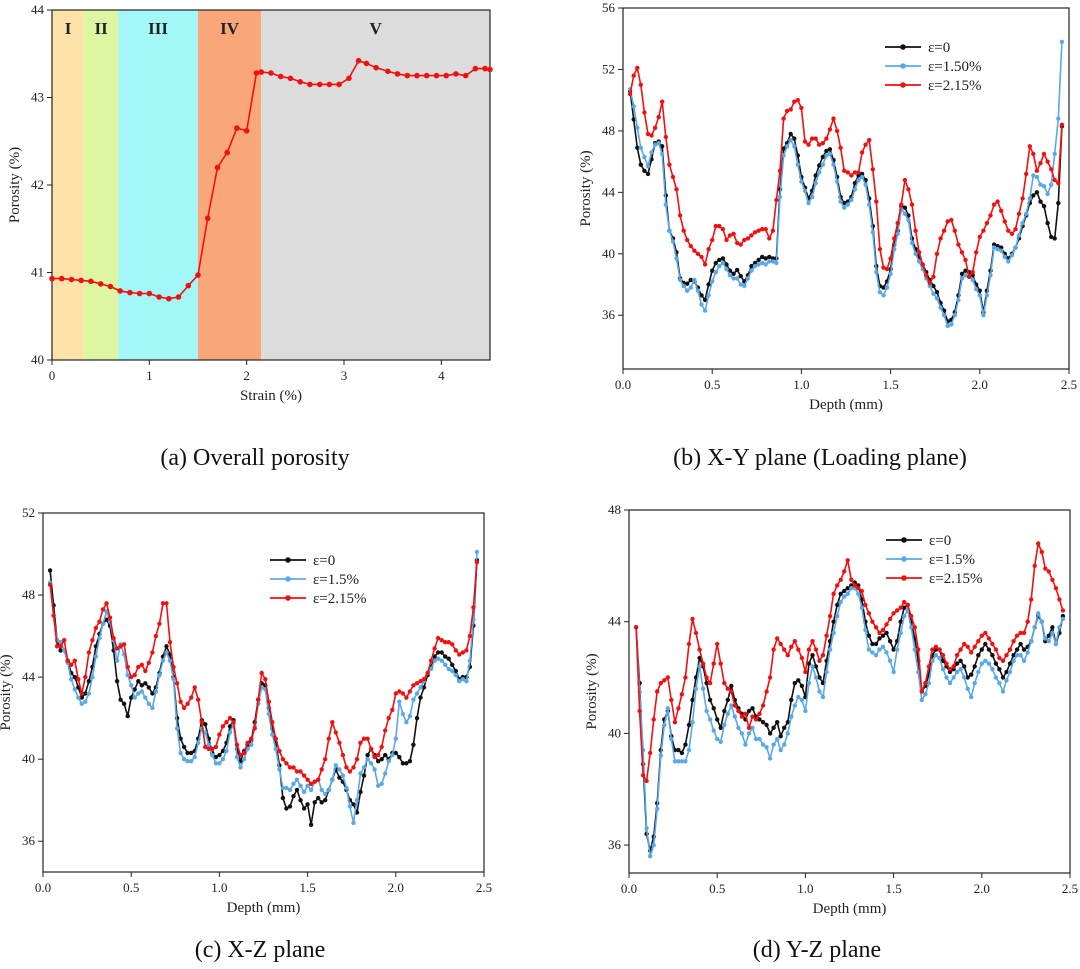 Image resolution: width=1080 pixels, height=969 pixels. Describe the element at coordinates (288, 579) in the screenshot. I see `legend-marker` at that location.